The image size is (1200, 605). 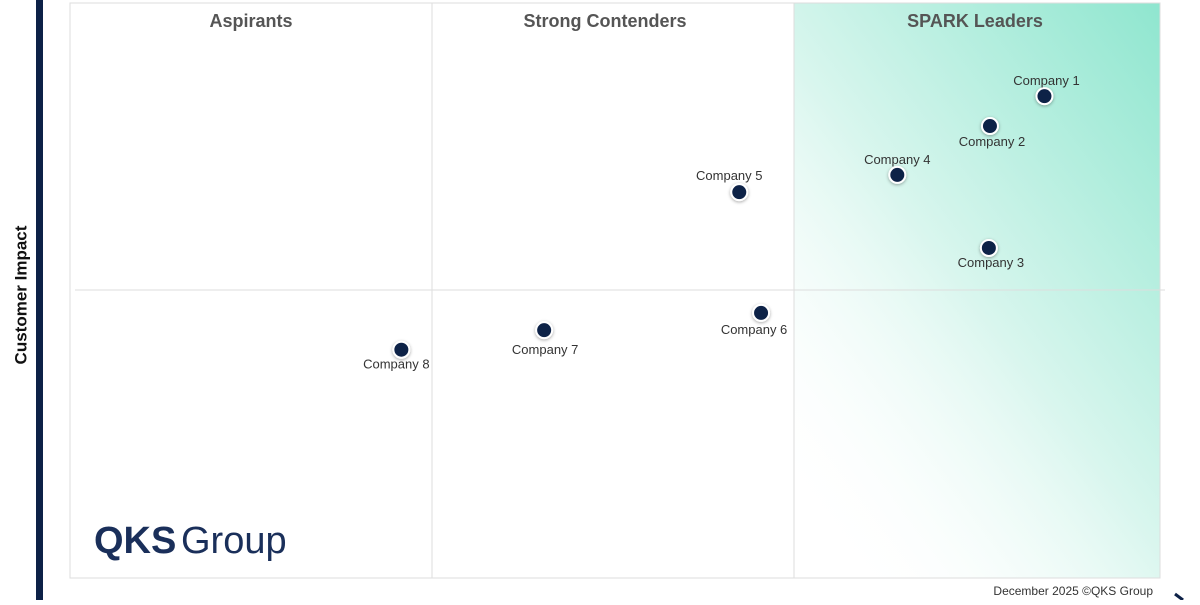 I want to click on logo-primary: QKS, so click(x=135, y=541).